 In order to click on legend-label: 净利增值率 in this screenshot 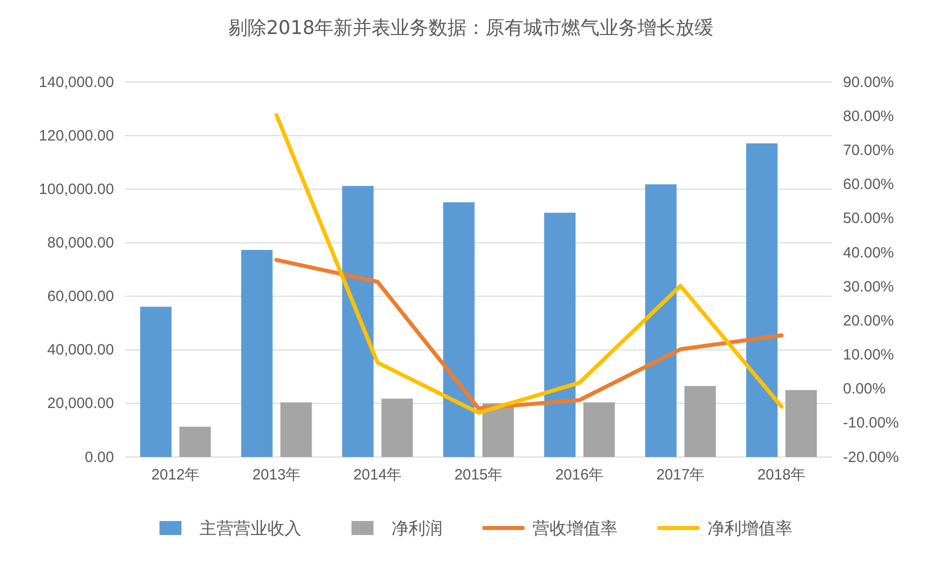, I will do `click(750, 529)`.